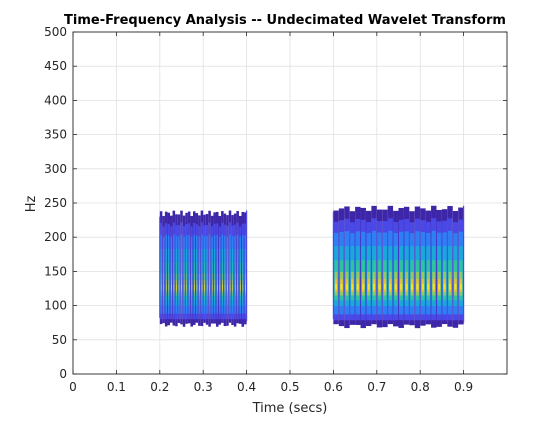 The width and height of the screenshot is (560, 425). Describe the element at coordinates (246, 387) in the screenshot. I see `x-tick-label: 0.4` at that location.